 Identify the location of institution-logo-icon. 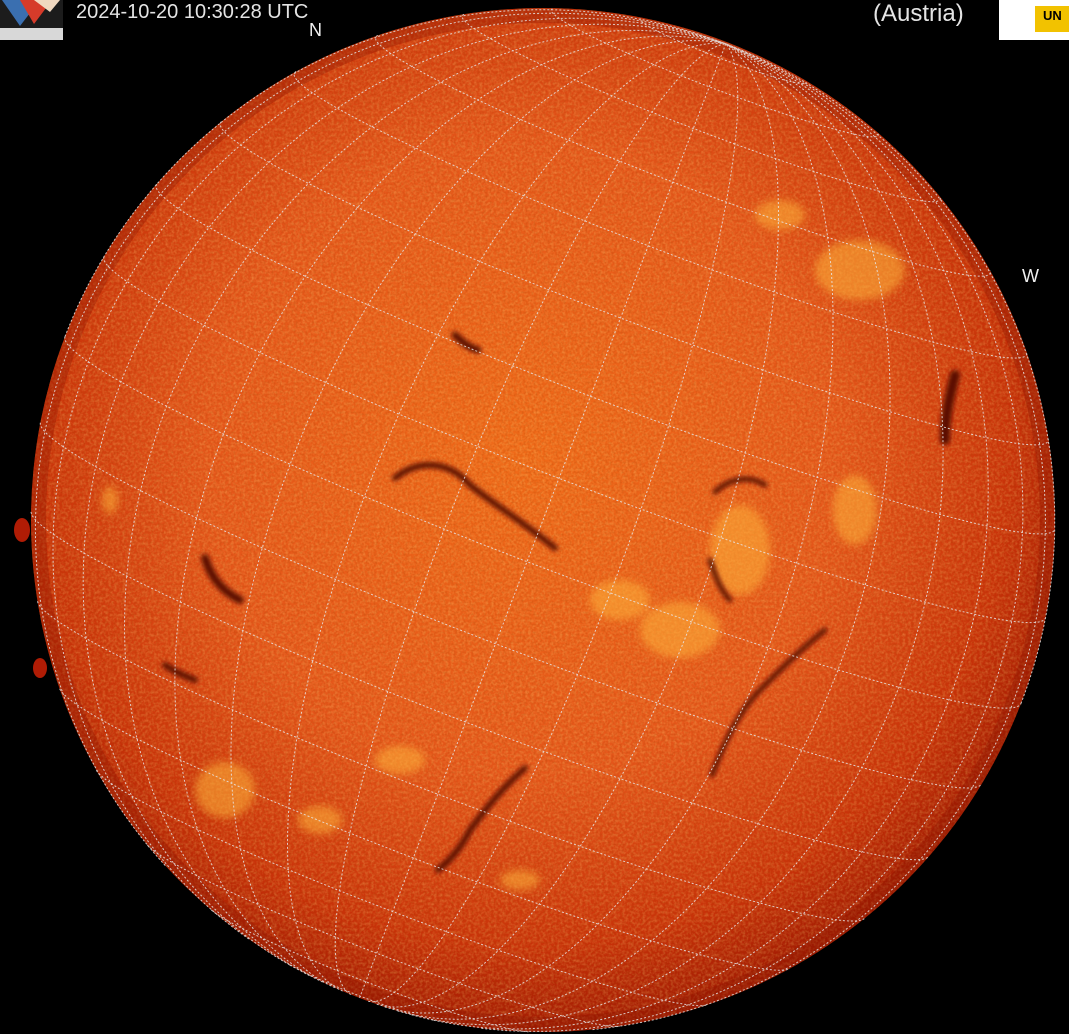
(1052, 19).